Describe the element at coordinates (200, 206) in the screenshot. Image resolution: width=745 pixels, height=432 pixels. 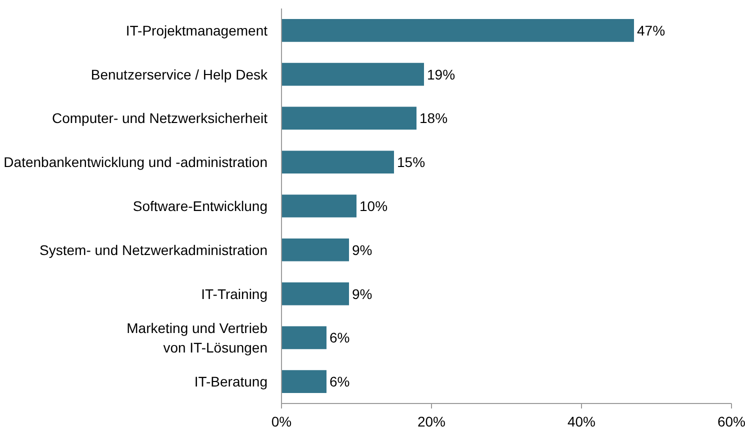
I see `y-tick-label: Software-Entwicklung` at that location.